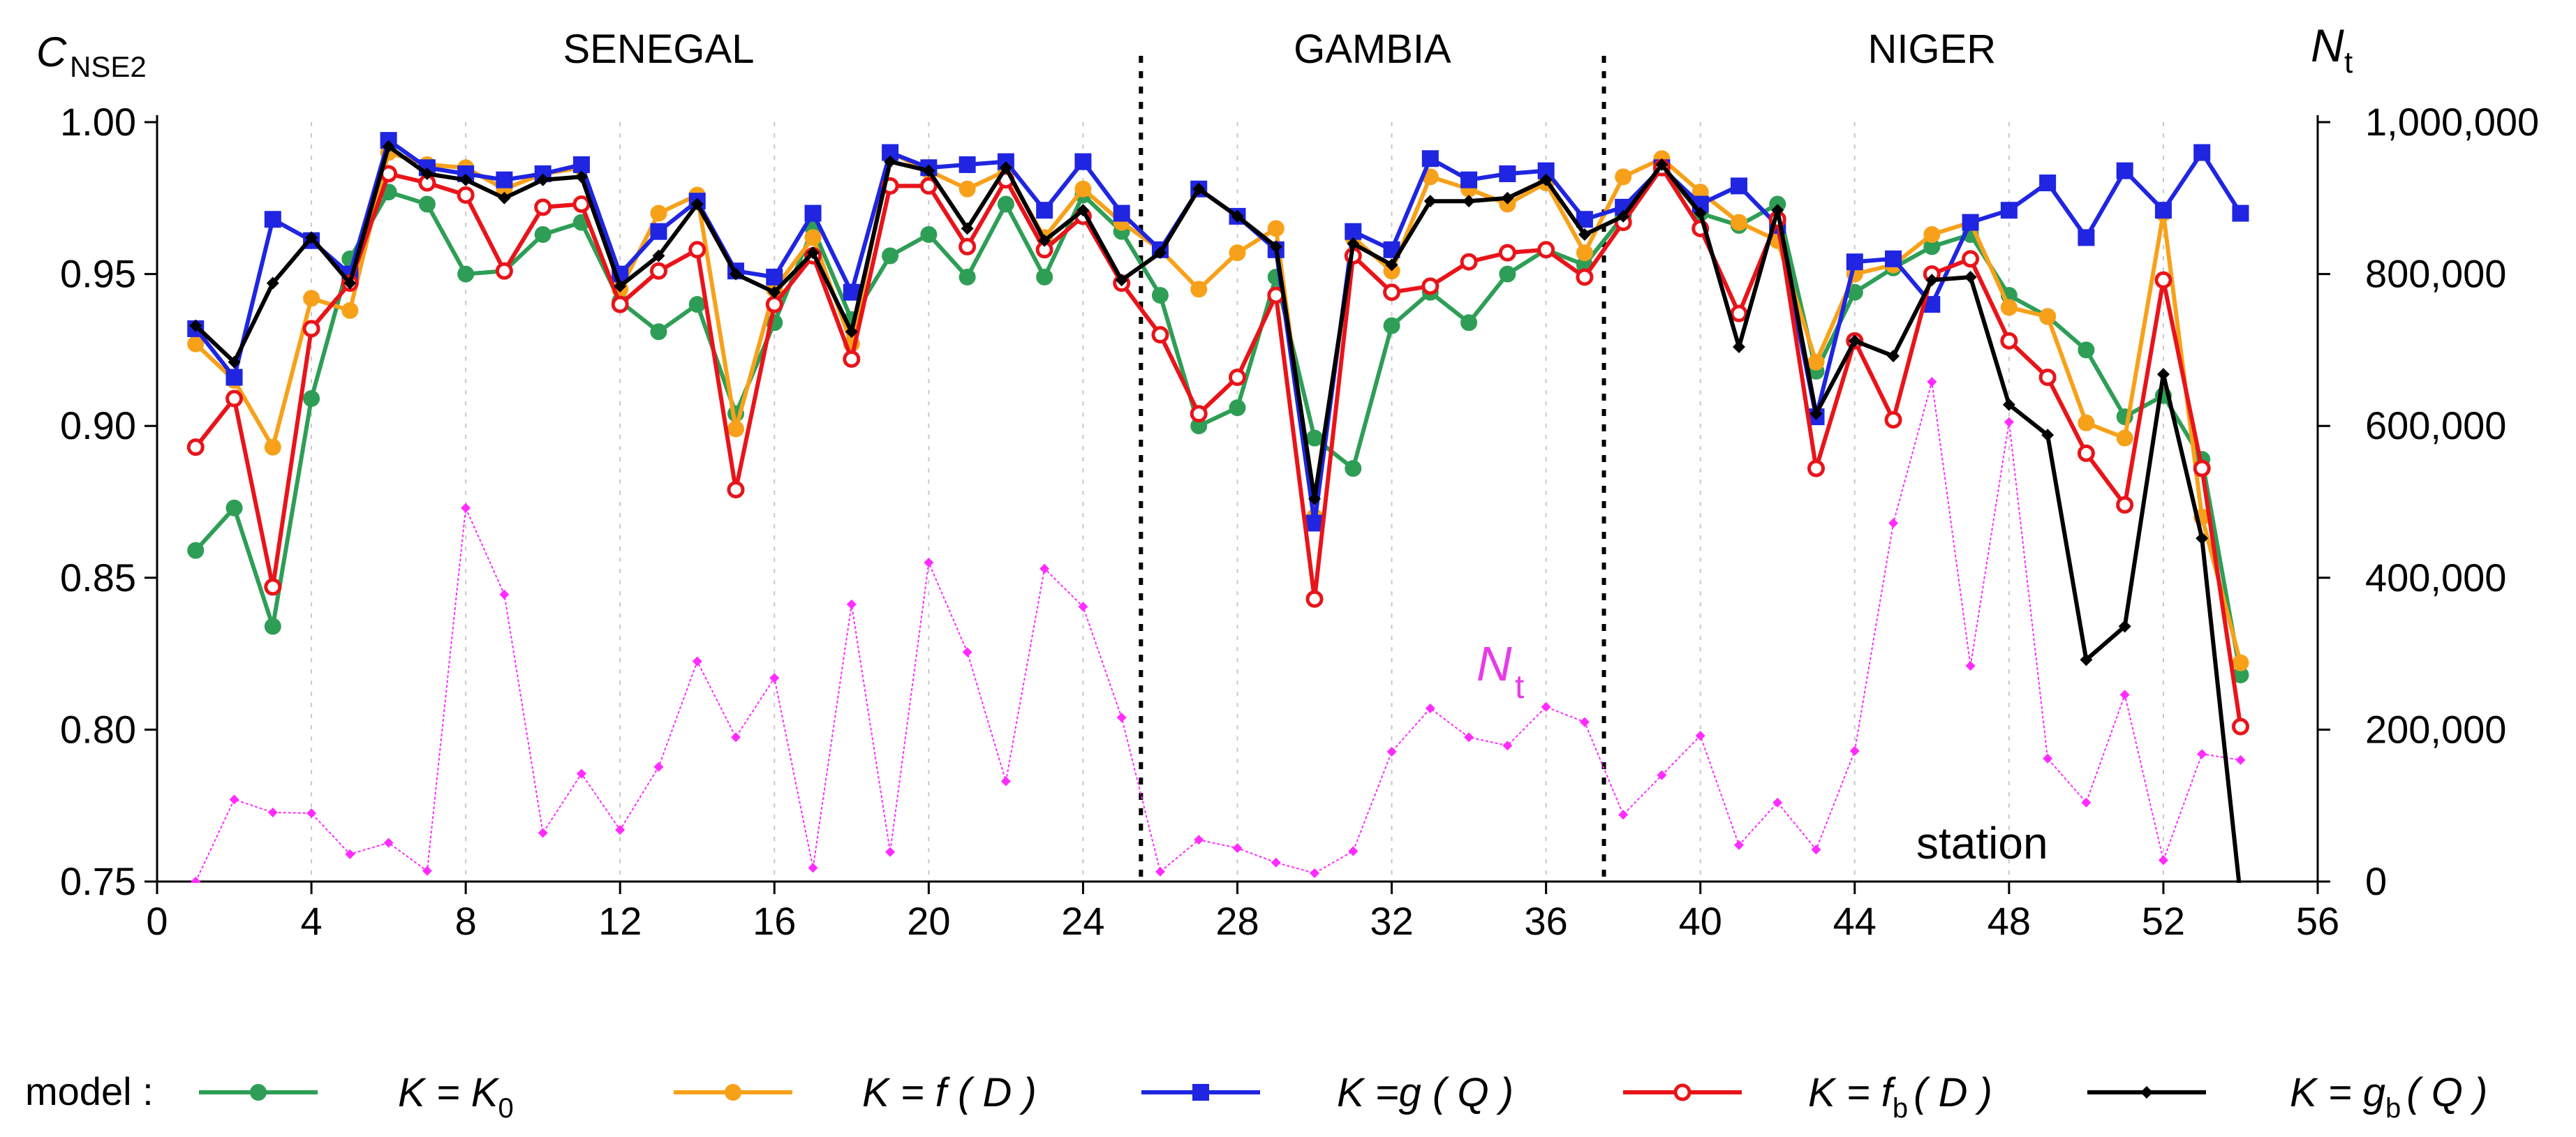  What do you see at coordinates (928, 921) in the screenshot?
I see `x-tick-label: 20` at bounding box center [928, 921].